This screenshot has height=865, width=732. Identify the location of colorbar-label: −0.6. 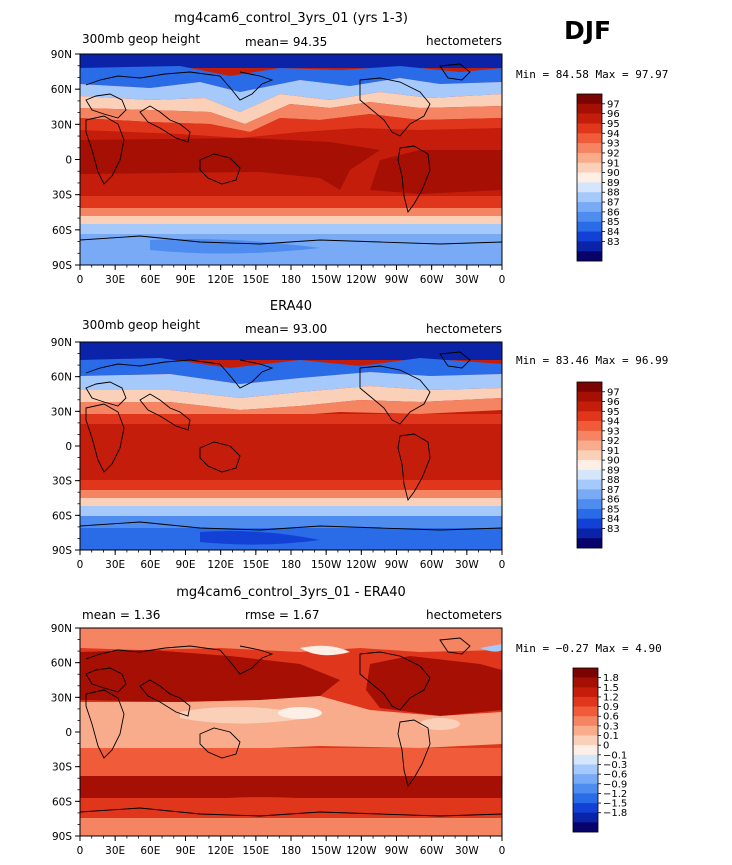
(615, 775).